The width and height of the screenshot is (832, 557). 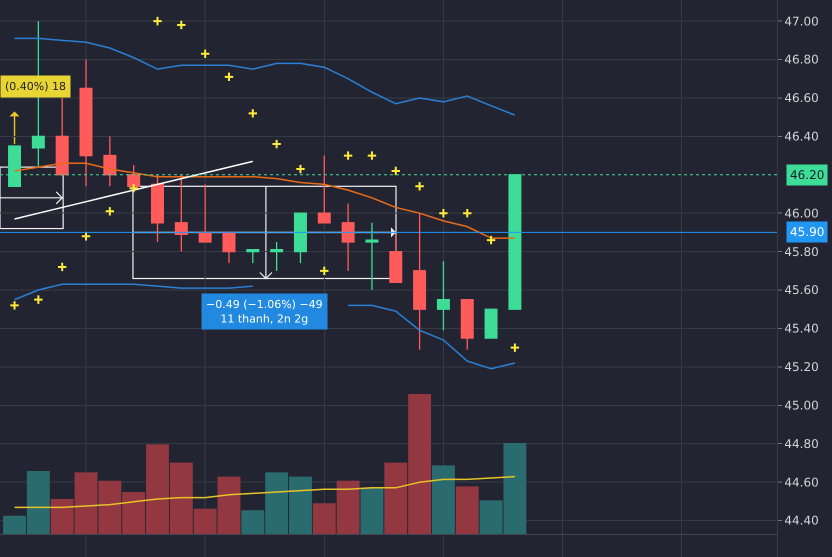 I want to click on y-tick-label: 46.60, so click(x=801, y=98).